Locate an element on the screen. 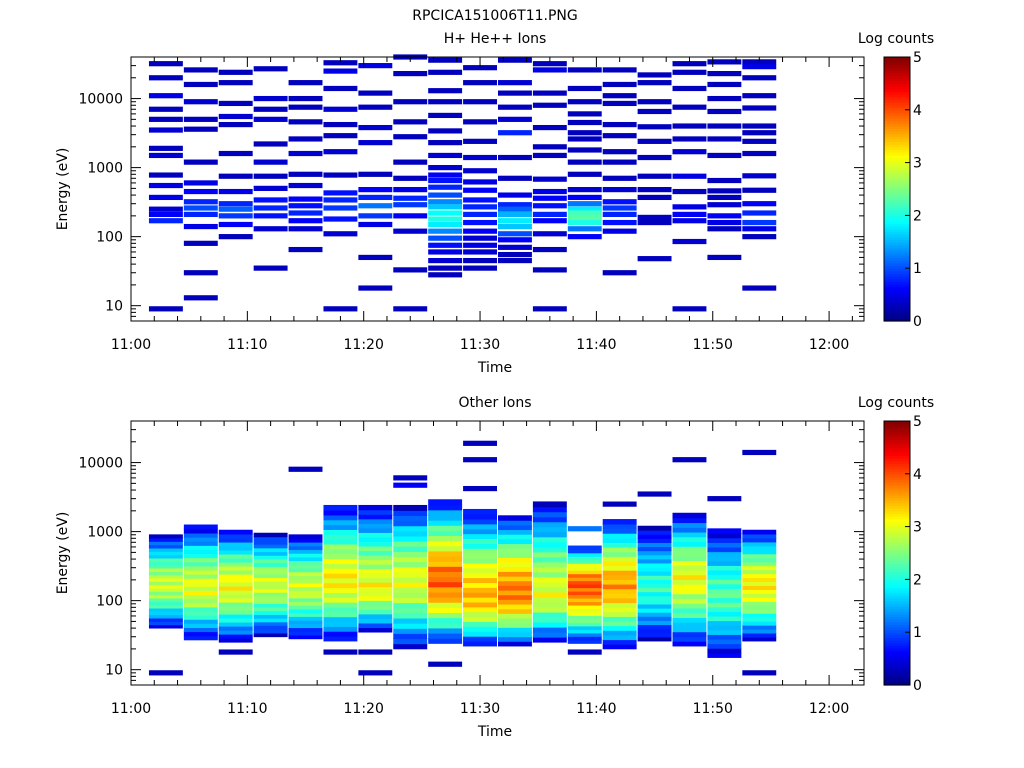 The image size is (1024, 768). colorbar-label: Log counts is located at coordinates (896, 403).